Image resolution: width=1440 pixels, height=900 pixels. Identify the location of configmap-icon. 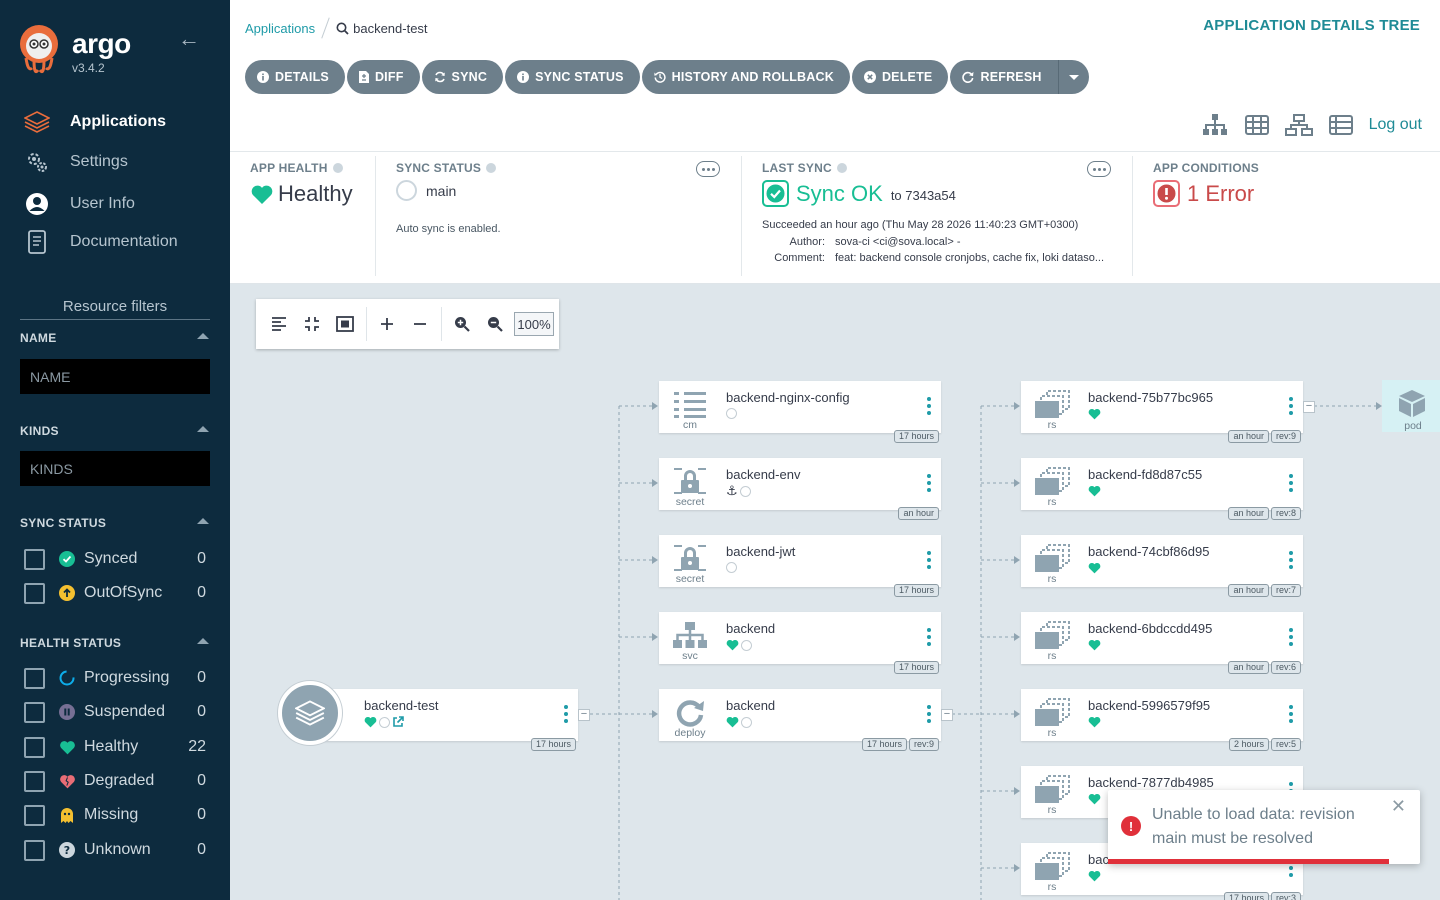
(690, 404).